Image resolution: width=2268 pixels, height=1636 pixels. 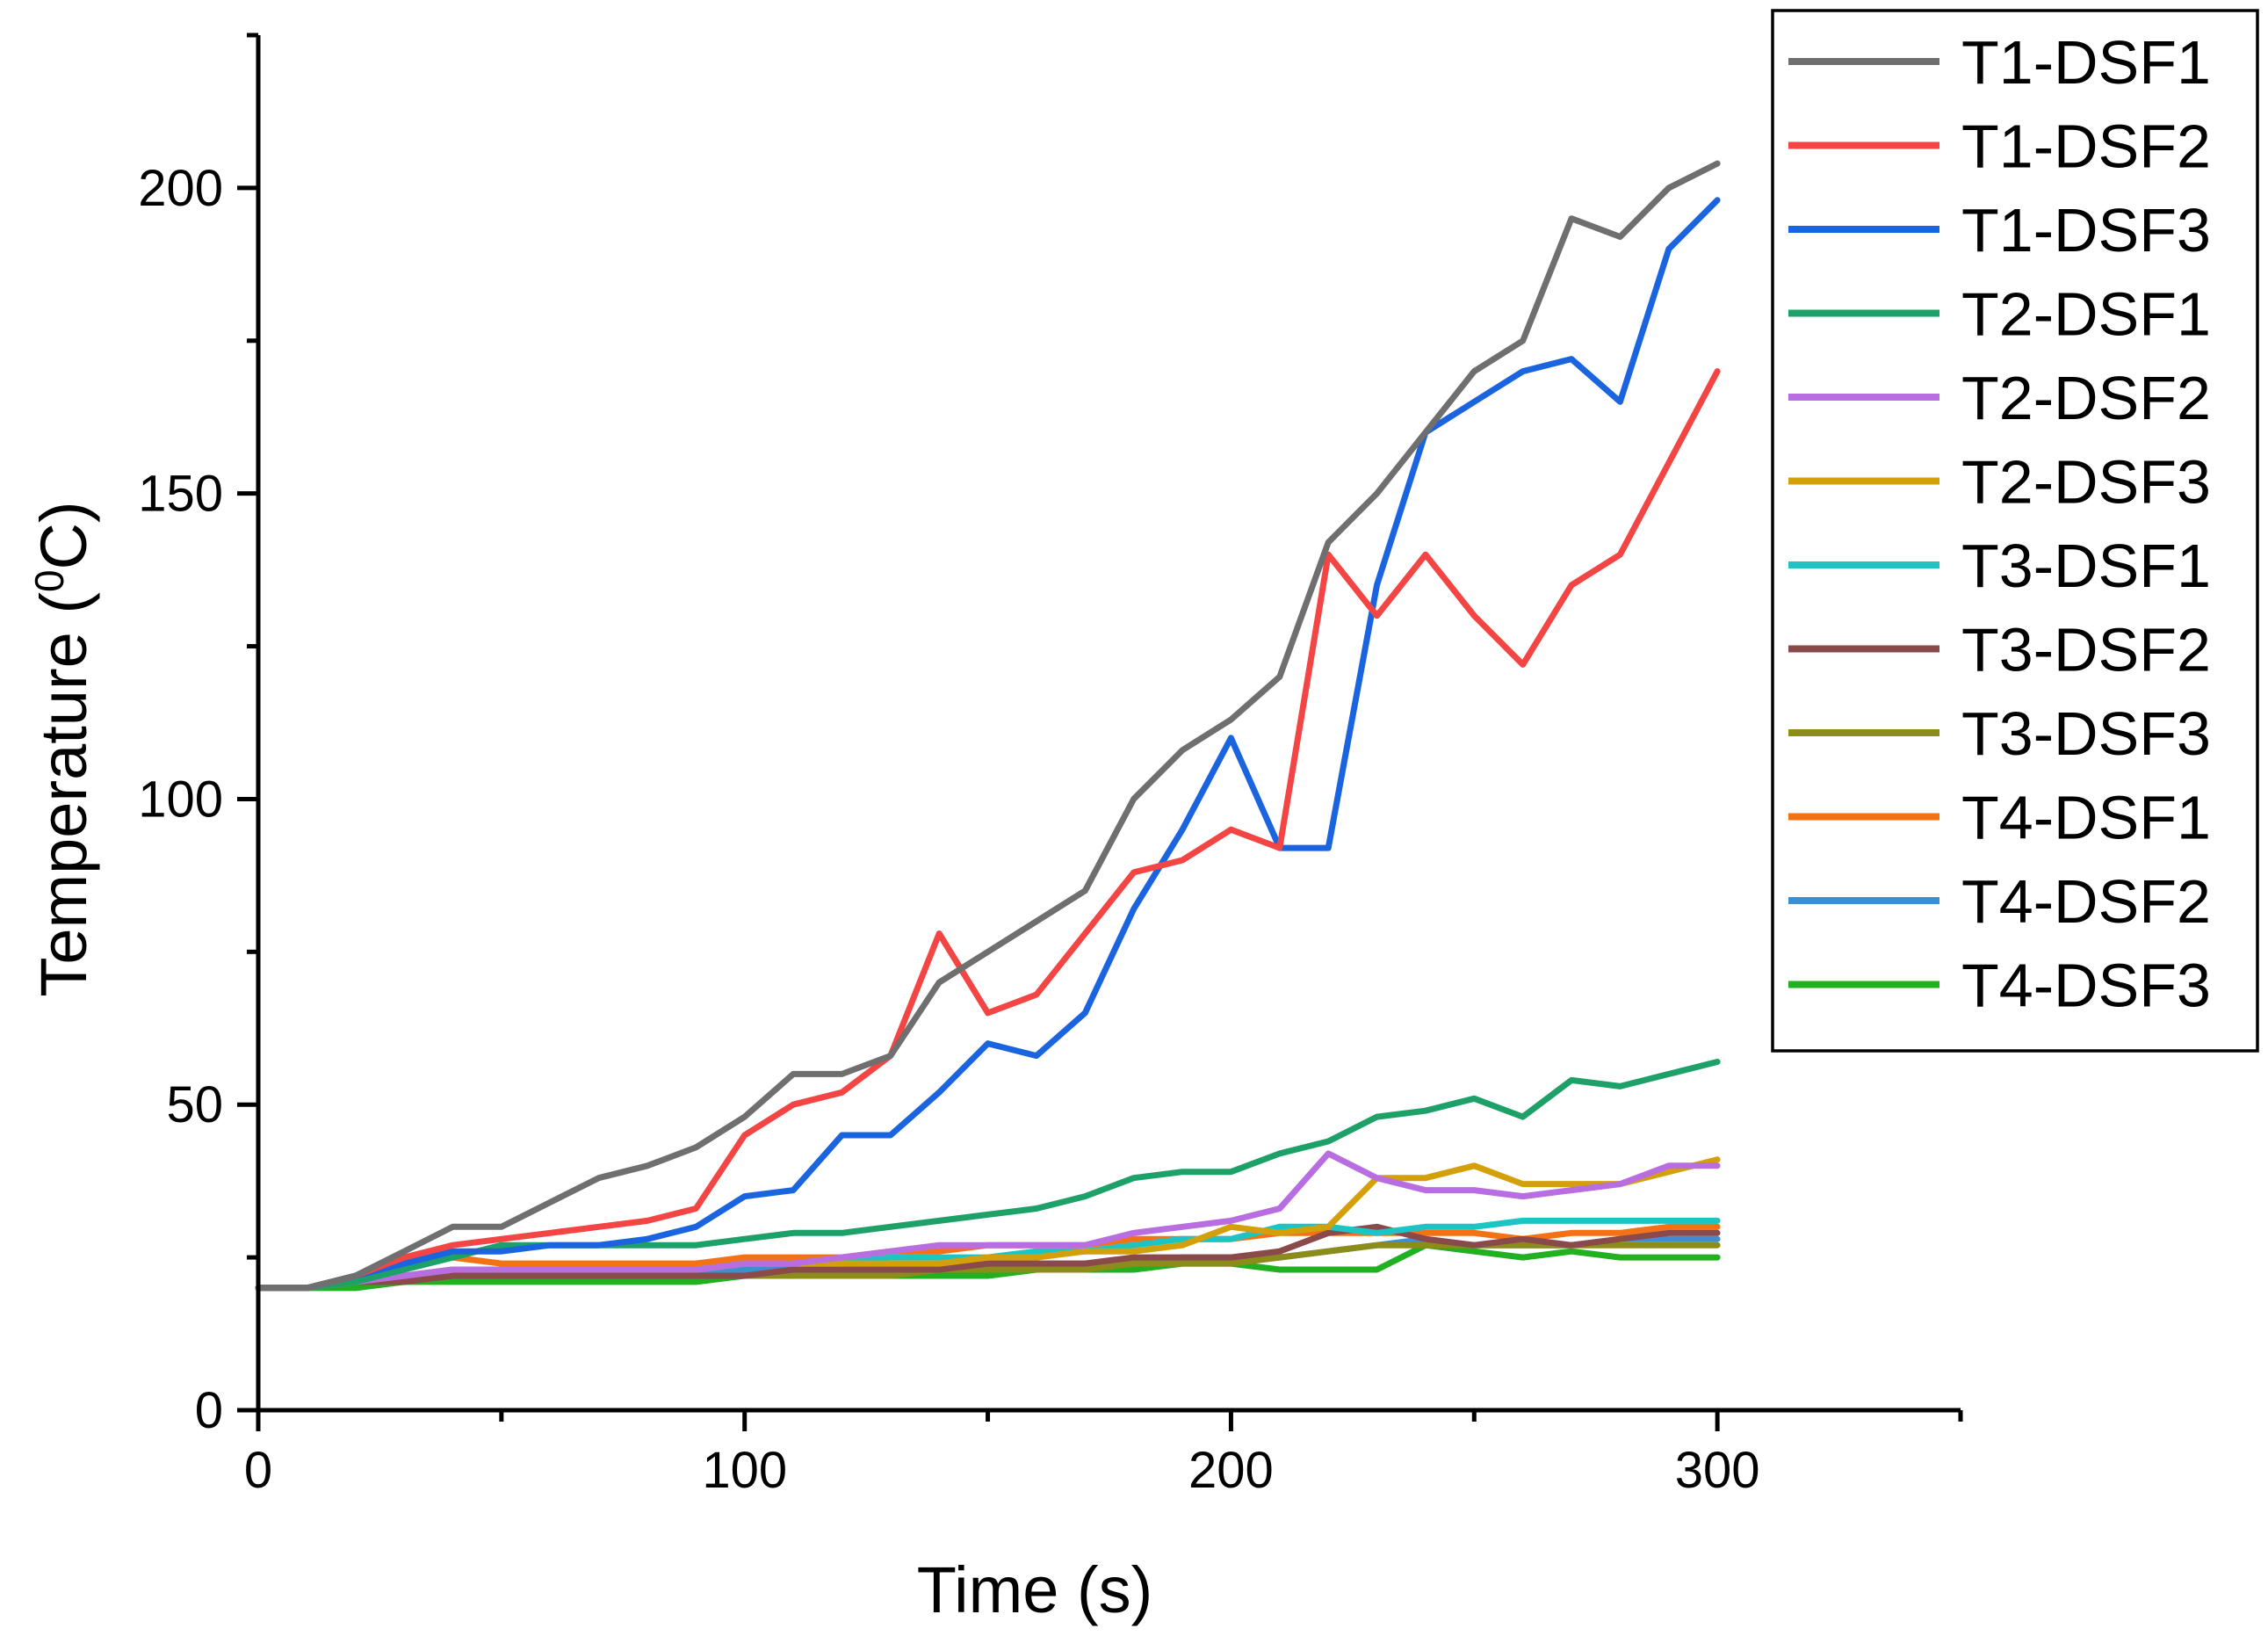 I want to click on y-tick-label: 0, so click(x=209, y=1411).